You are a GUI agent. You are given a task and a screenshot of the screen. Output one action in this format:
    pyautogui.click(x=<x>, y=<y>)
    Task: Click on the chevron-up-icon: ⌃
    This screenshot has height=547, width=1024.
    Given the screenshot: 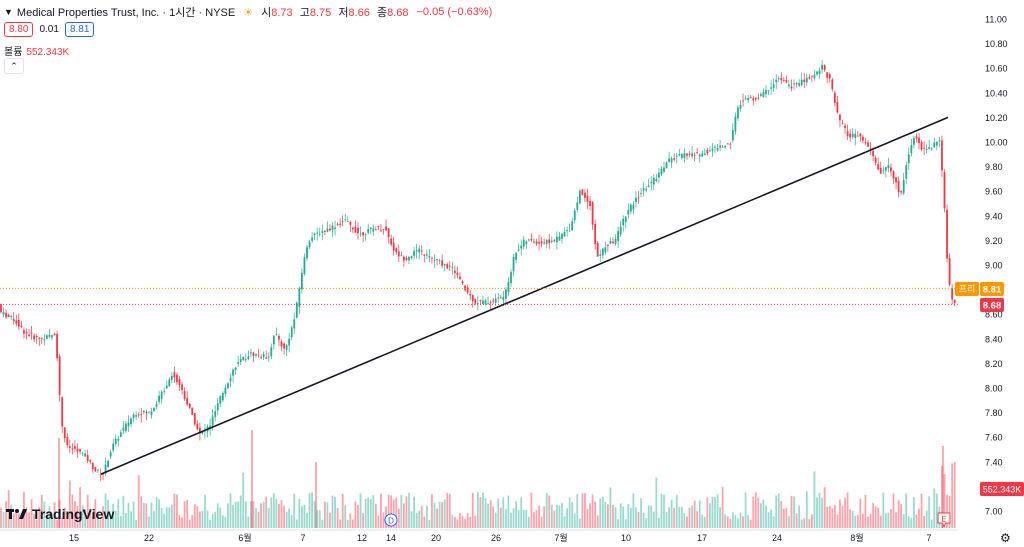 What is the action you would take?
    pyautogui.click(x=14, y=66)
    